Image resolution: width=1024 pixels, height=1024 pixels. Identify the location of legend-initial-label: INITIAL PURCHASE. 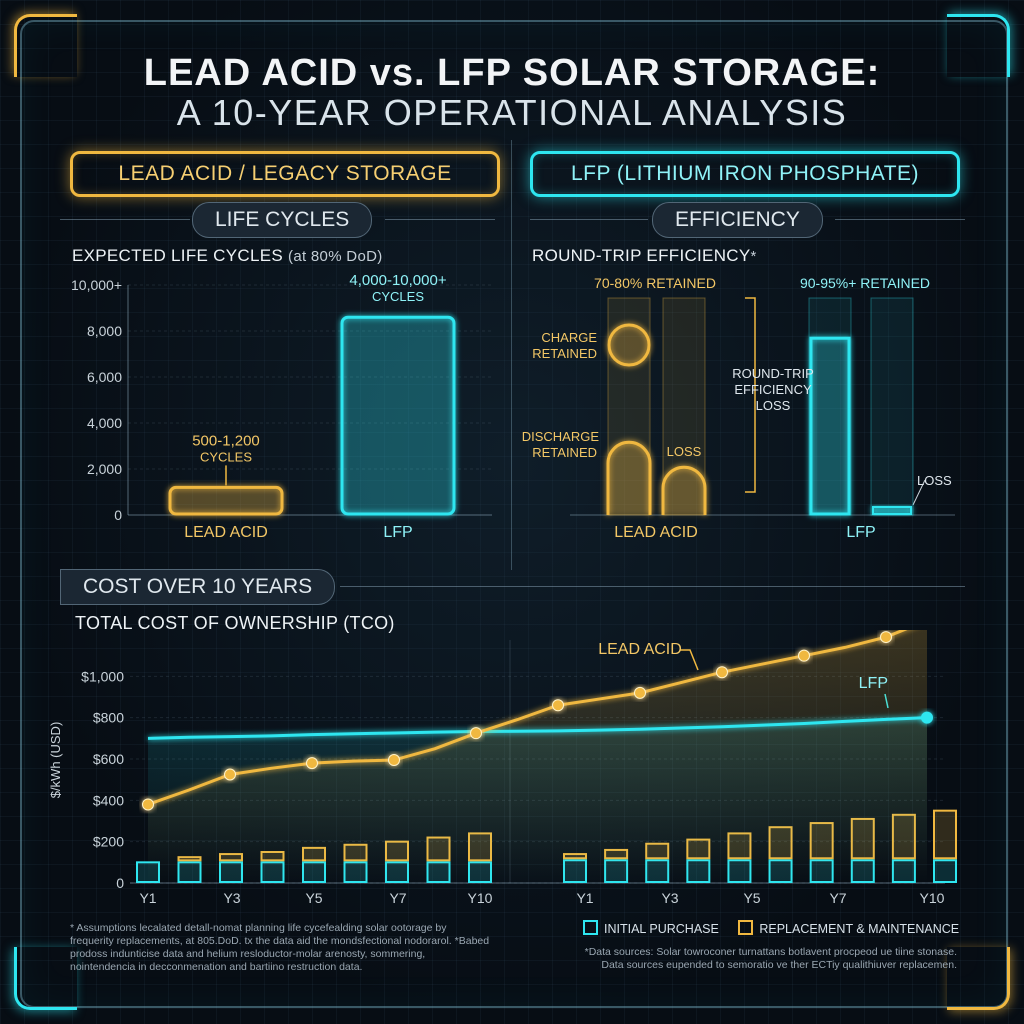
(661, 929).